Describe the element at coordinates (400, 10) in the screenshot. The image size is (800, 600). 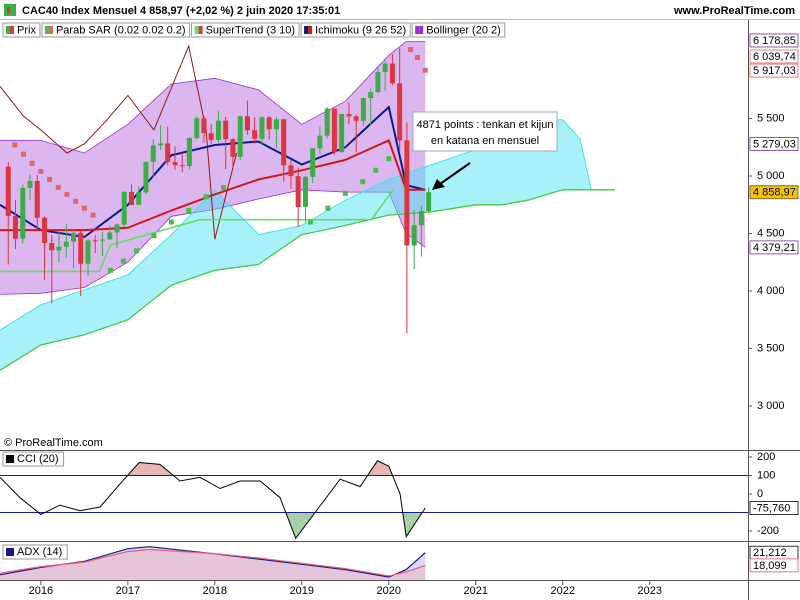
I see `header-bar` at that location.